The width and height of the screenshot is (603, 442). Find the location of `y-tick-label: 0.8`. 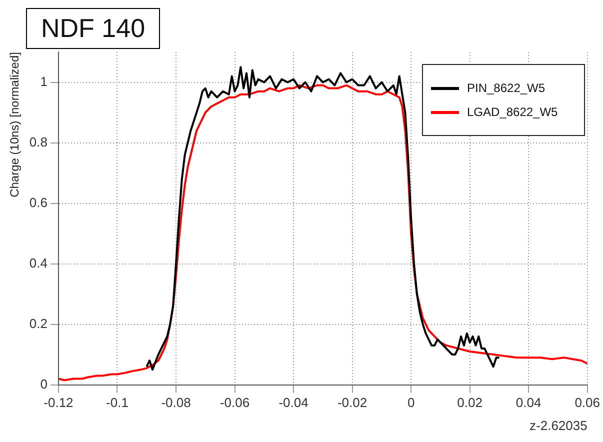

y-tick-label: 0.8 is located at coordinates (38, 142).